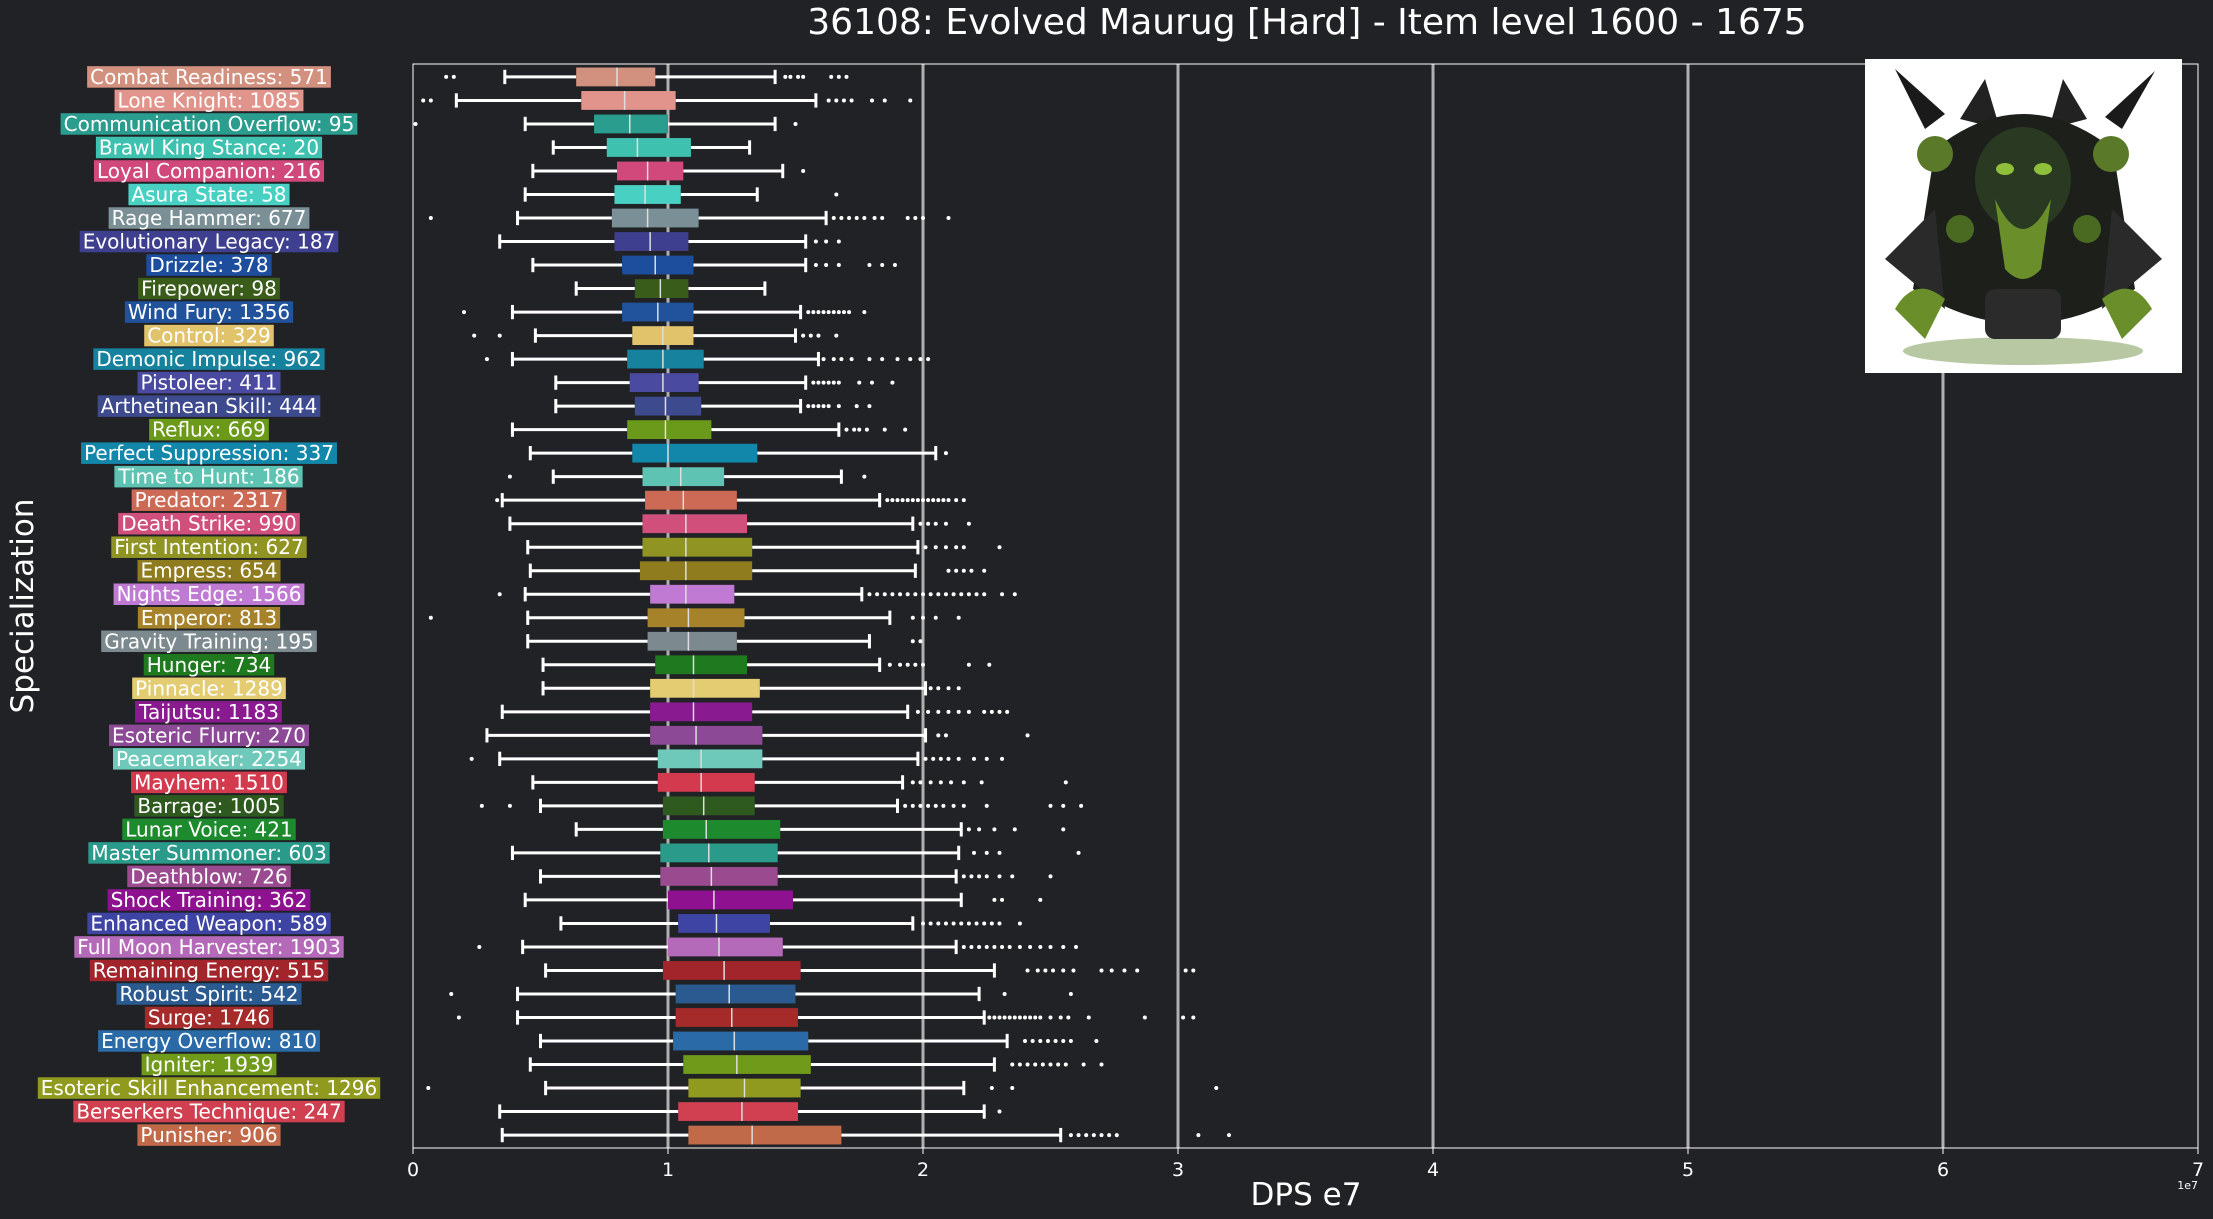  Describe the element at coordinates (668, 1170) in the screenshot. I see `x-tick-label: 1` at that location.